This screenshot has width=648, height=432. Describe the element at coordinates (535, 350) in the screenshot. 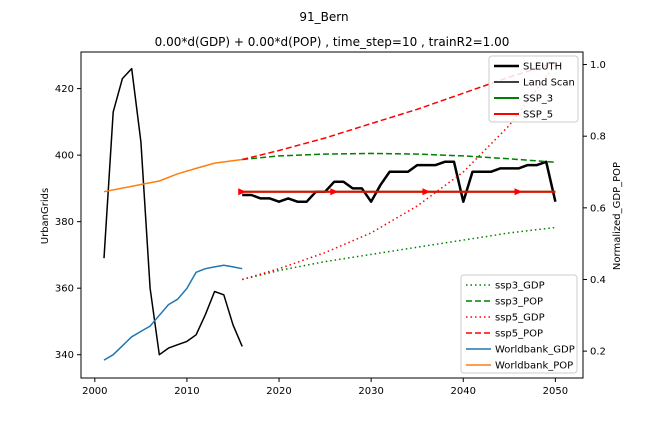

I see `legend-label-worldbank-gdp: Worldbank_GDP` at that location.